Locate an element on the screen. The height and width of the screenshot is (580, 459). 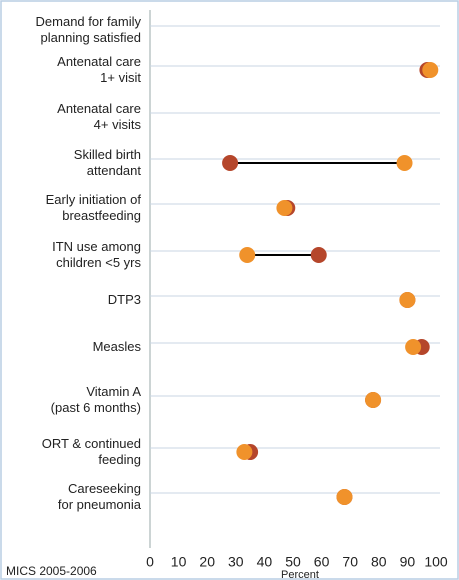
x-tick-label: 60 is located at coordinates (322, 562).